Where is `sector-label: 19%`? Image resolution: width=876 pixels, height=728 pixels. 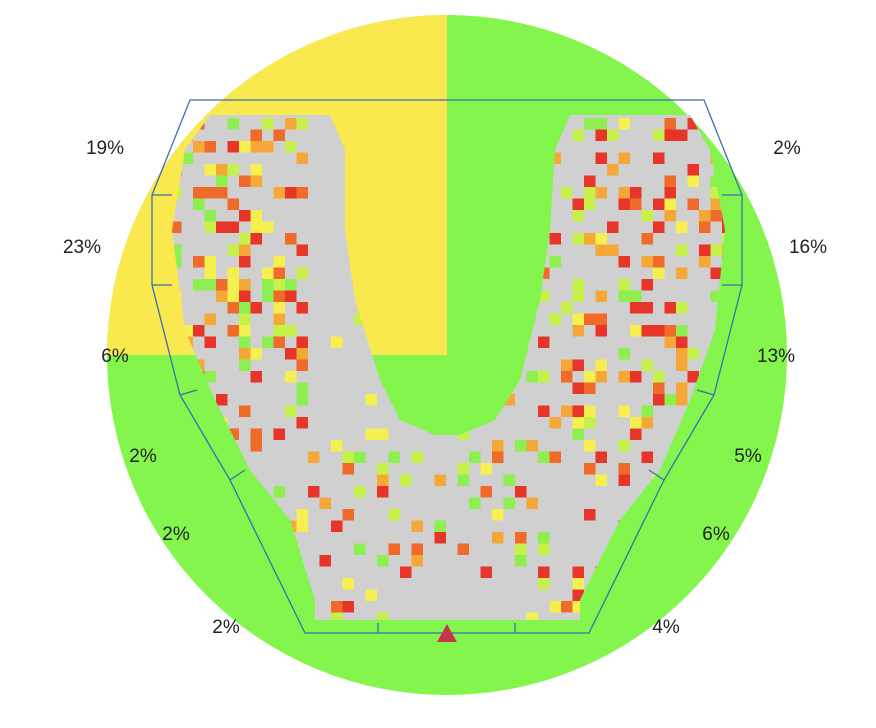
sector-label: 19% is located at coordinates (105, 148).